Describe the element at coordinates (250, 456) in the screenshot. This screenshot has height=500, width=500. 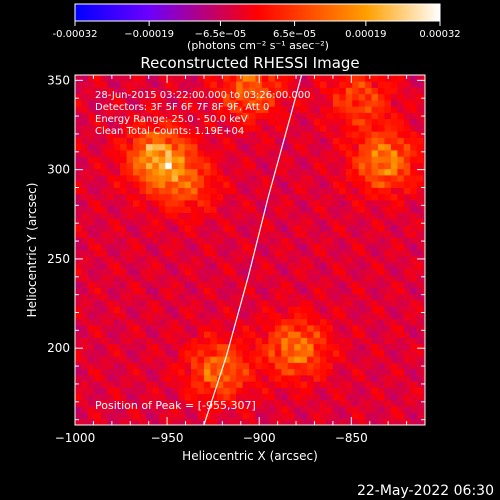
I see `x-axis-label: Heliocentric X (arcsec)` at that location.